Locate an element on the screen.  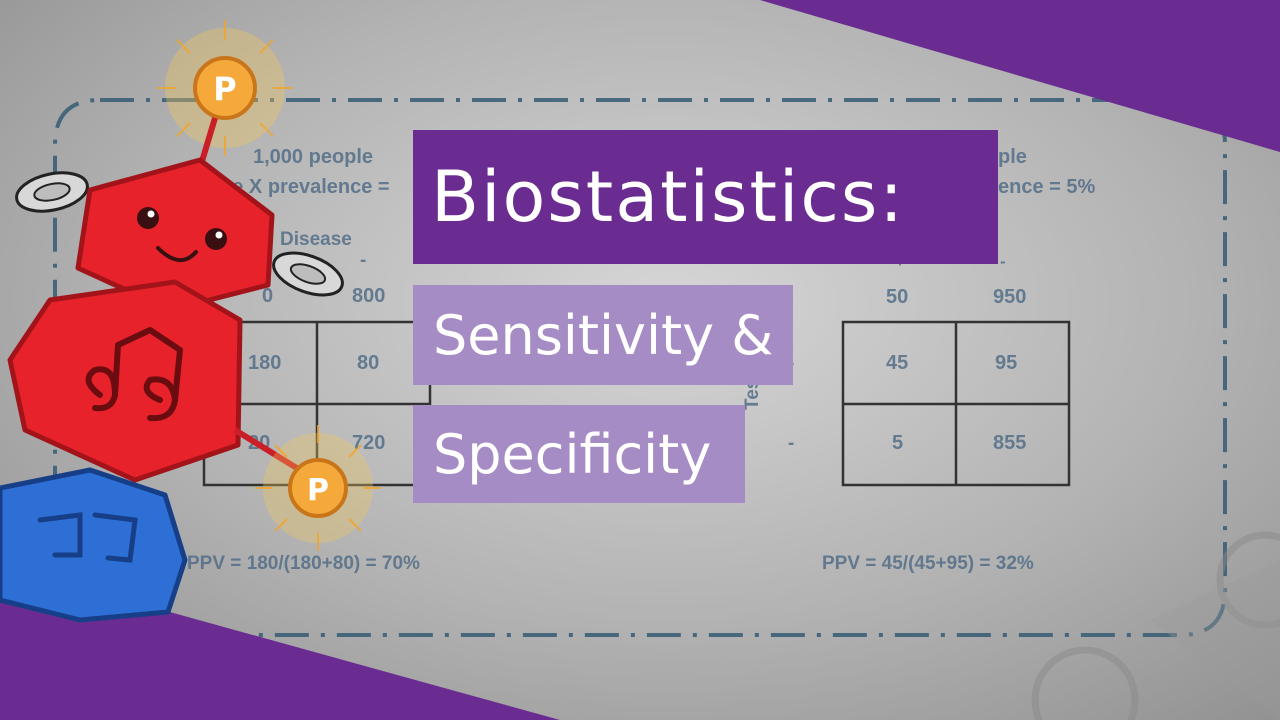
right-propeller-icon is located at coordinates (308, 274).